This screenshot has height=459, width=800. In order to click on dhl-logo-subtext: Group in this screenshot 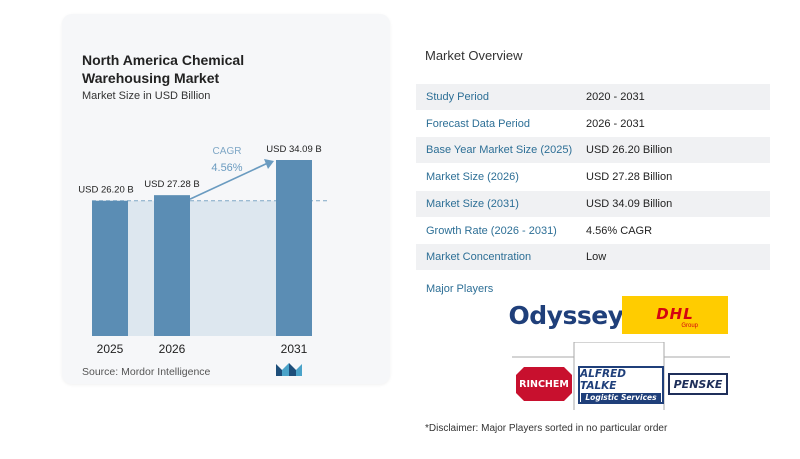, I will do `click(689, 326)`.